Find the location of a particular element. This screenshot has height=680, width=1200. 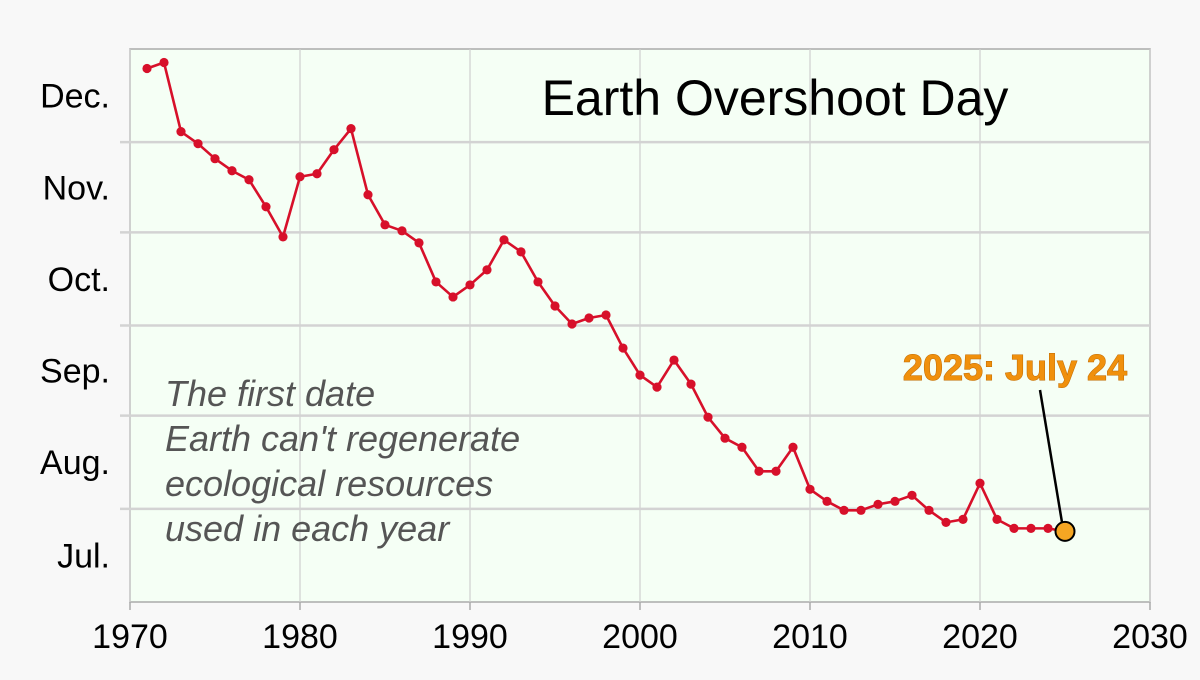

callout-leader-line is located at coordinates (1051, 456).